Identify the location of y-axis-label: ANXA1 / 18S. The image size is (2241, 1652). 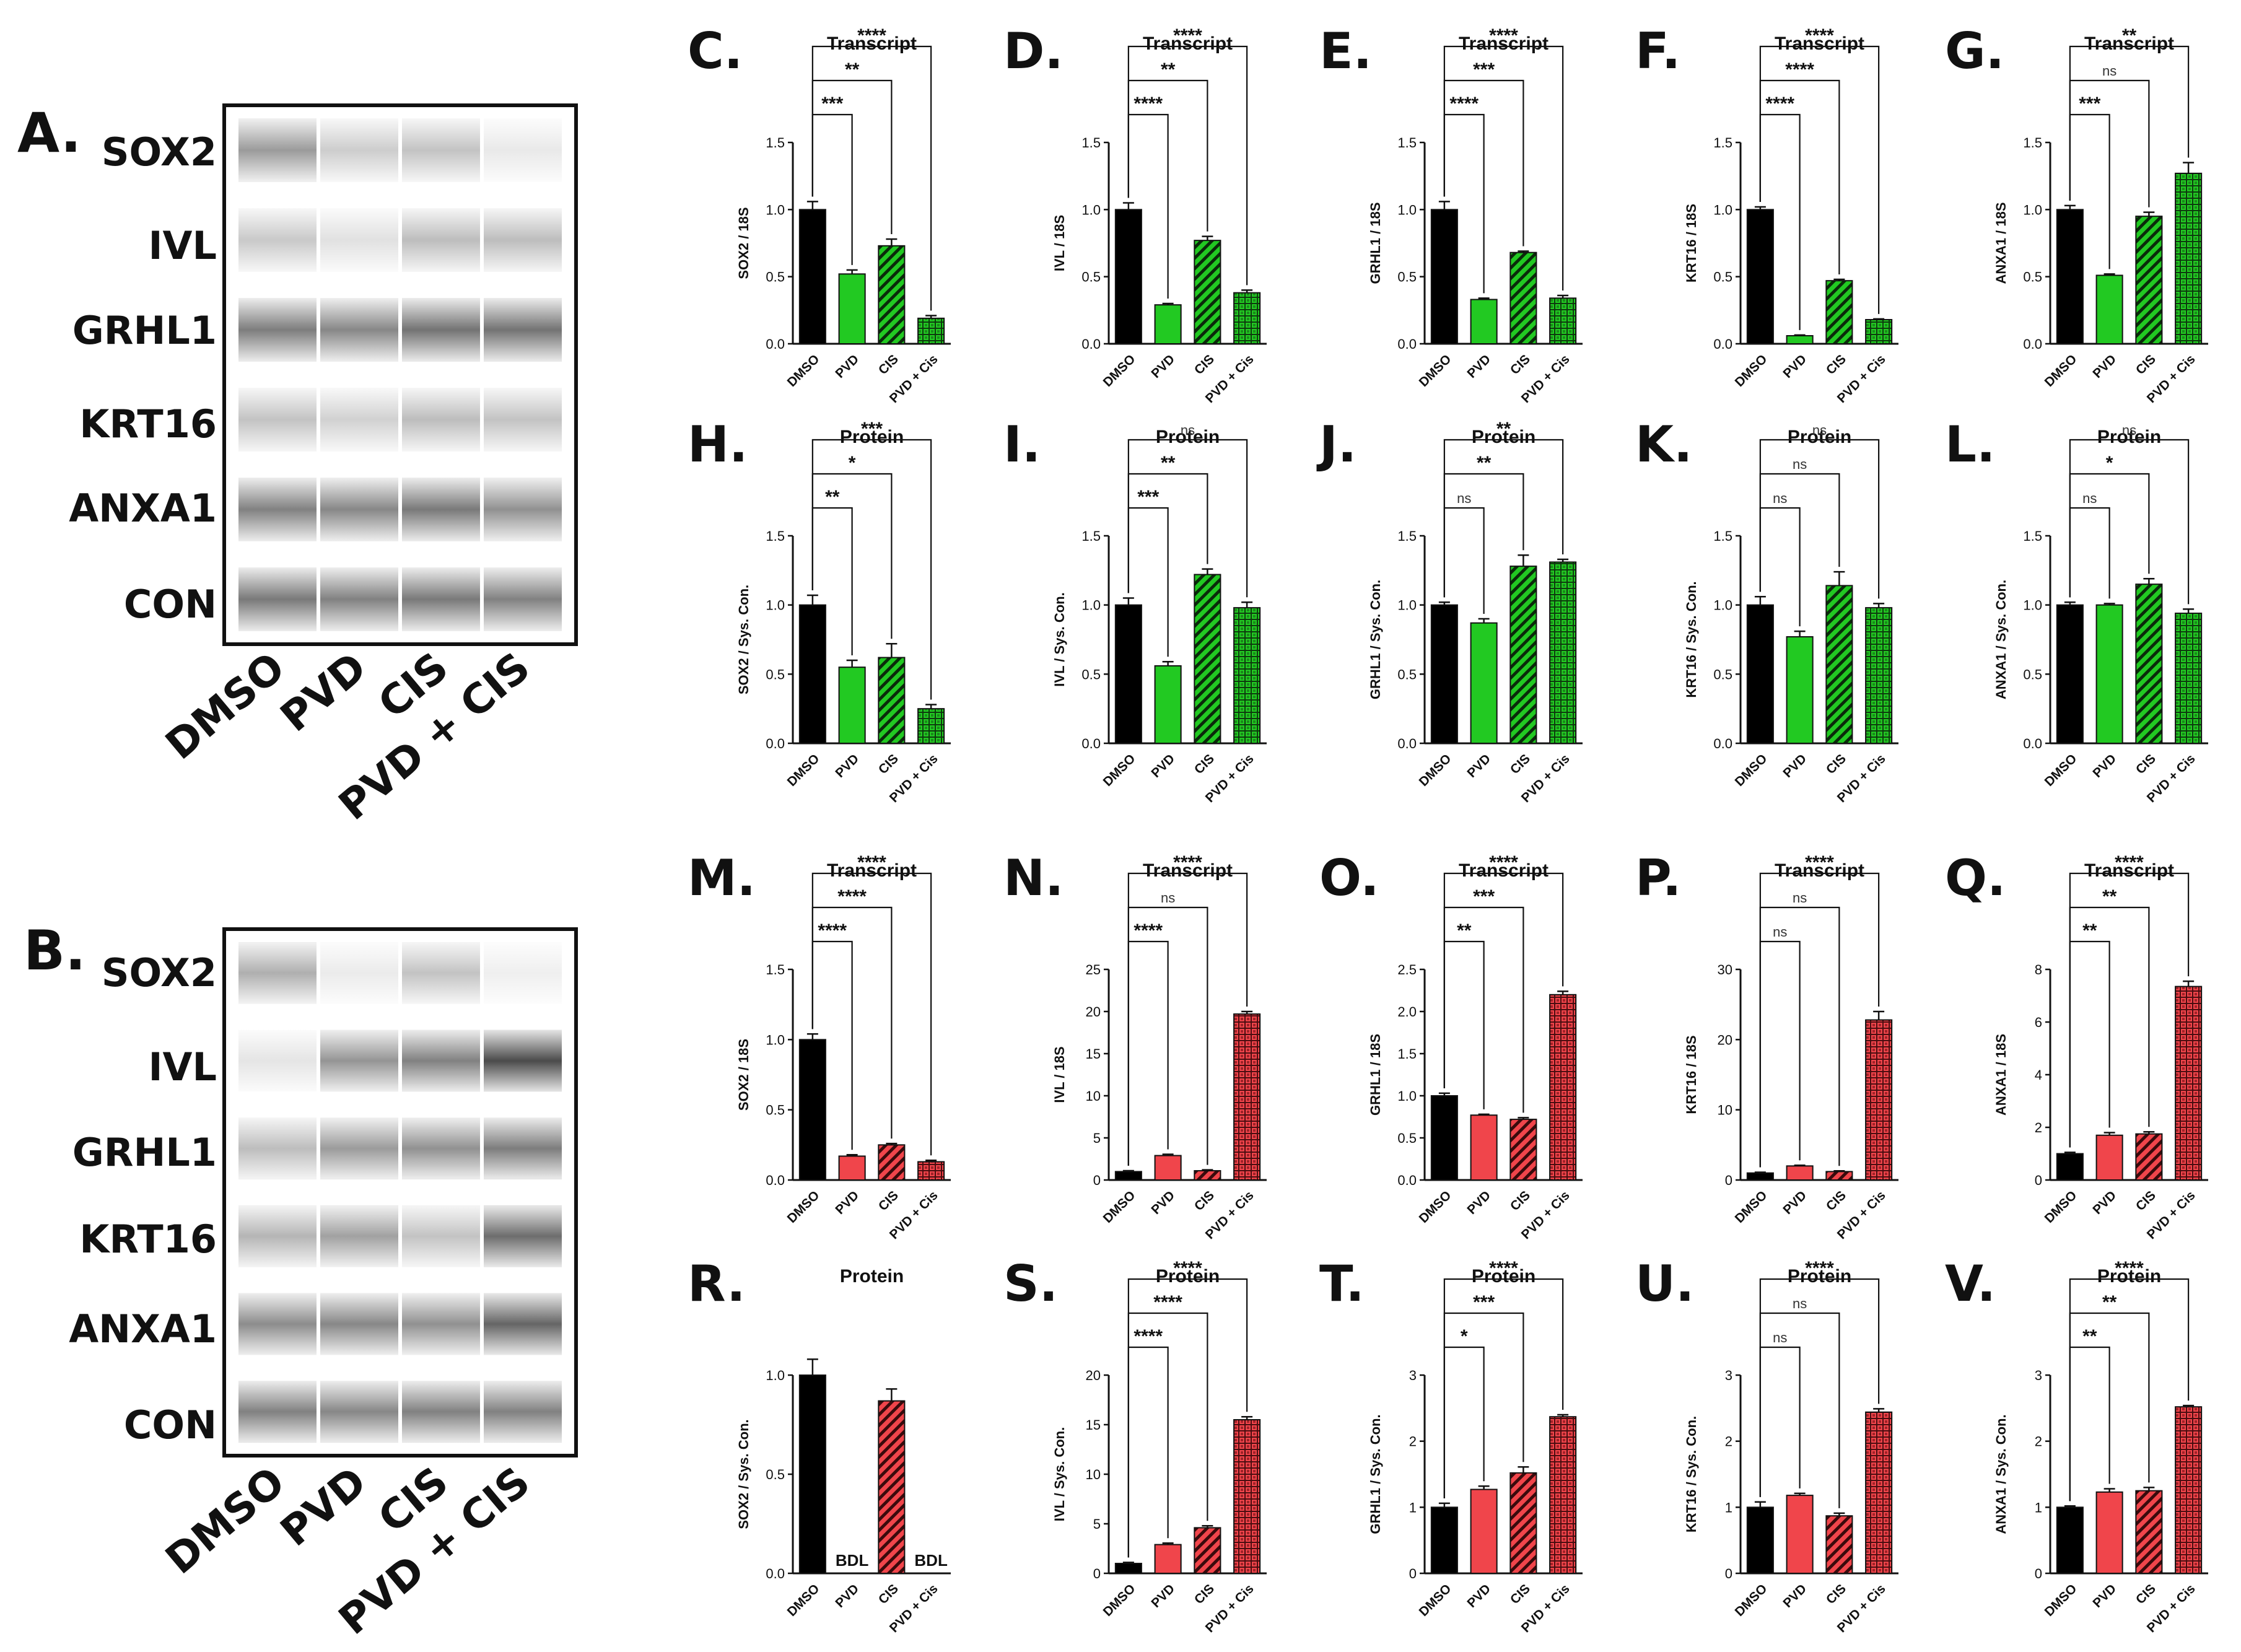
(2001, 1075).